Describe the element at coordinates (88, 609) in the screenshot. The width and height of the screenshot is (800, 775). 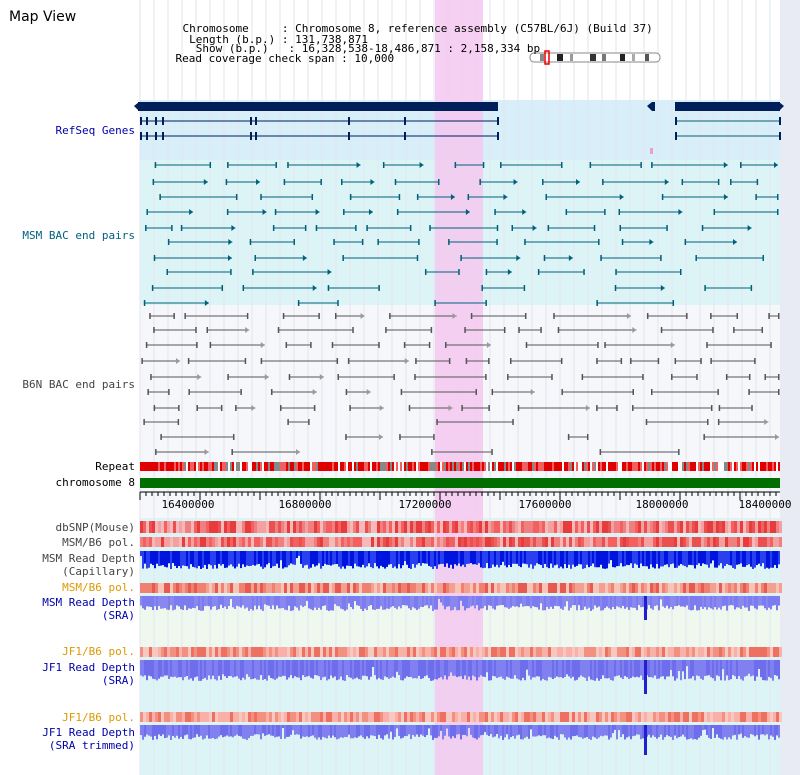
I see `track-label-msm-depth-sra: MSM Read Depth (SRA)` at that location.